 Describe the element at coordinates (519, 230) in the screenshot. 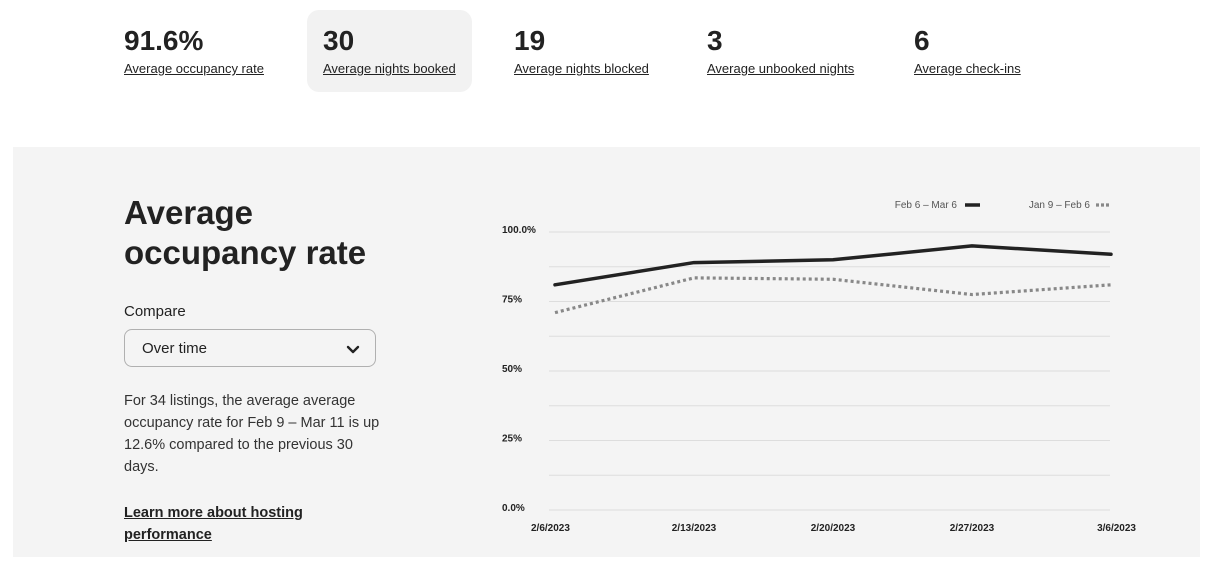

I see `y-tick-label: 100.0%` at that location.